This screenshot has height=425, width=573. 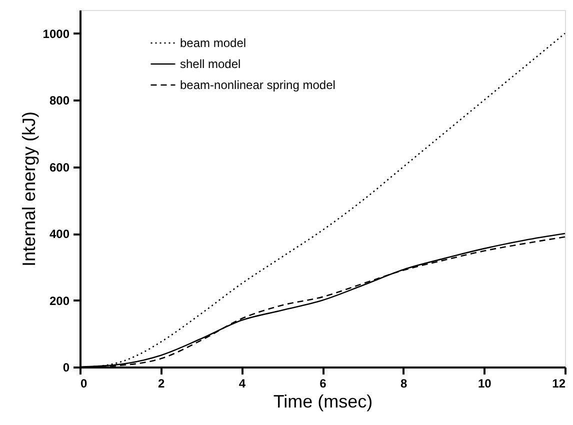 I want to click on legend-label: shell model, so click(x=210, y=64).